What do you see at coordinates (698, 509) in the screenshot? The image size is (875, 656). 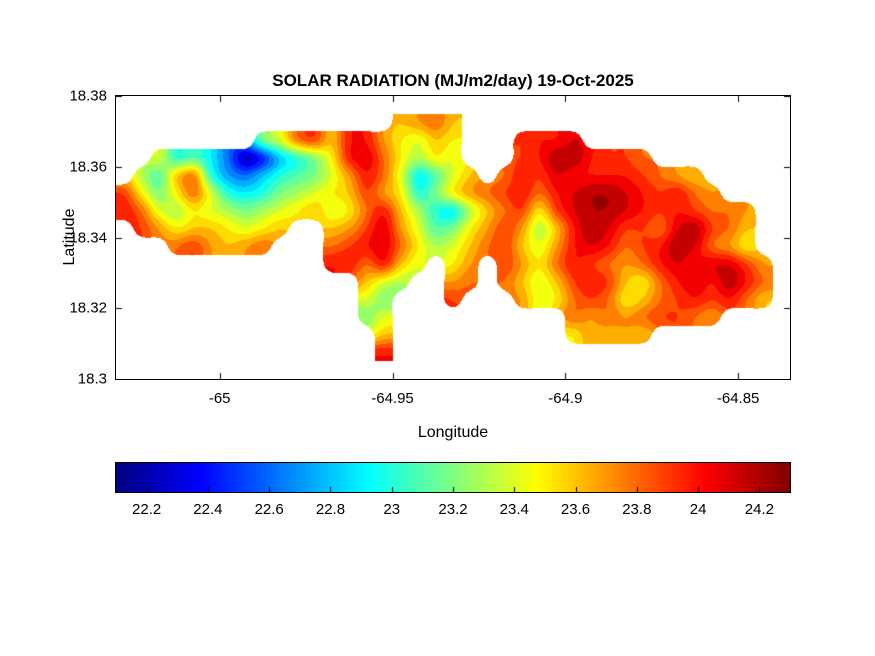 I see `colorbar-tick-label: 24` at bounding box center [698, 509].